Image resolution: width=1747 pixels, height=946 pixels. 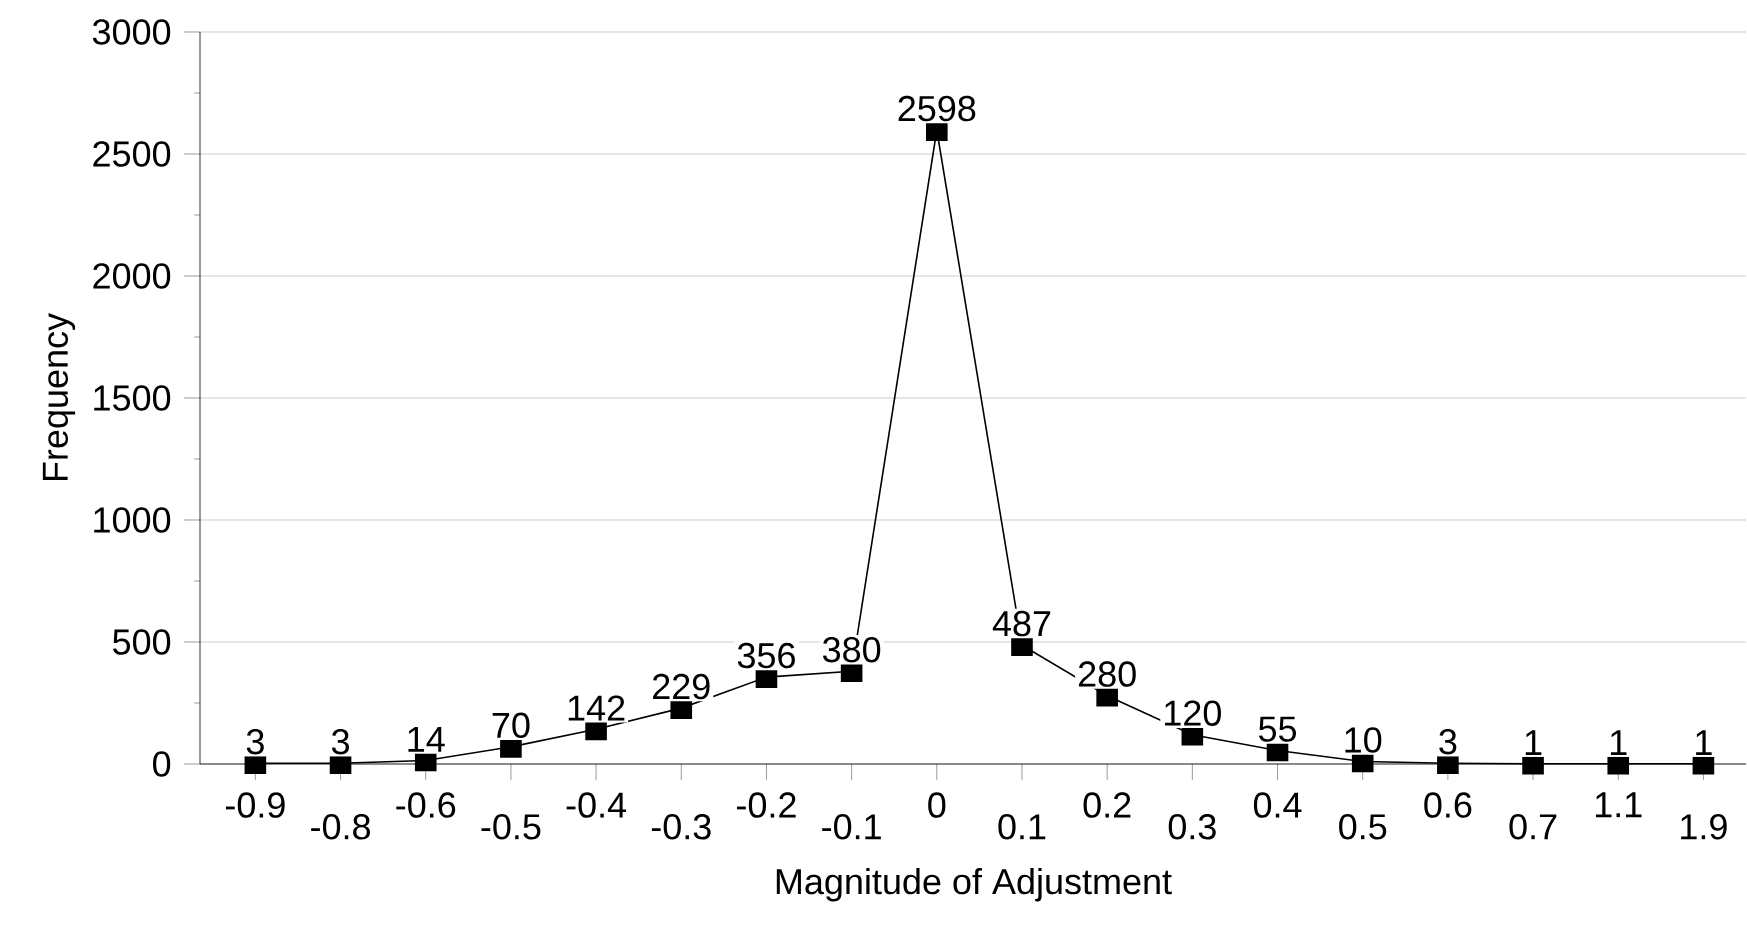 I want to click on data-label: 229, so click(x=681, y=686).